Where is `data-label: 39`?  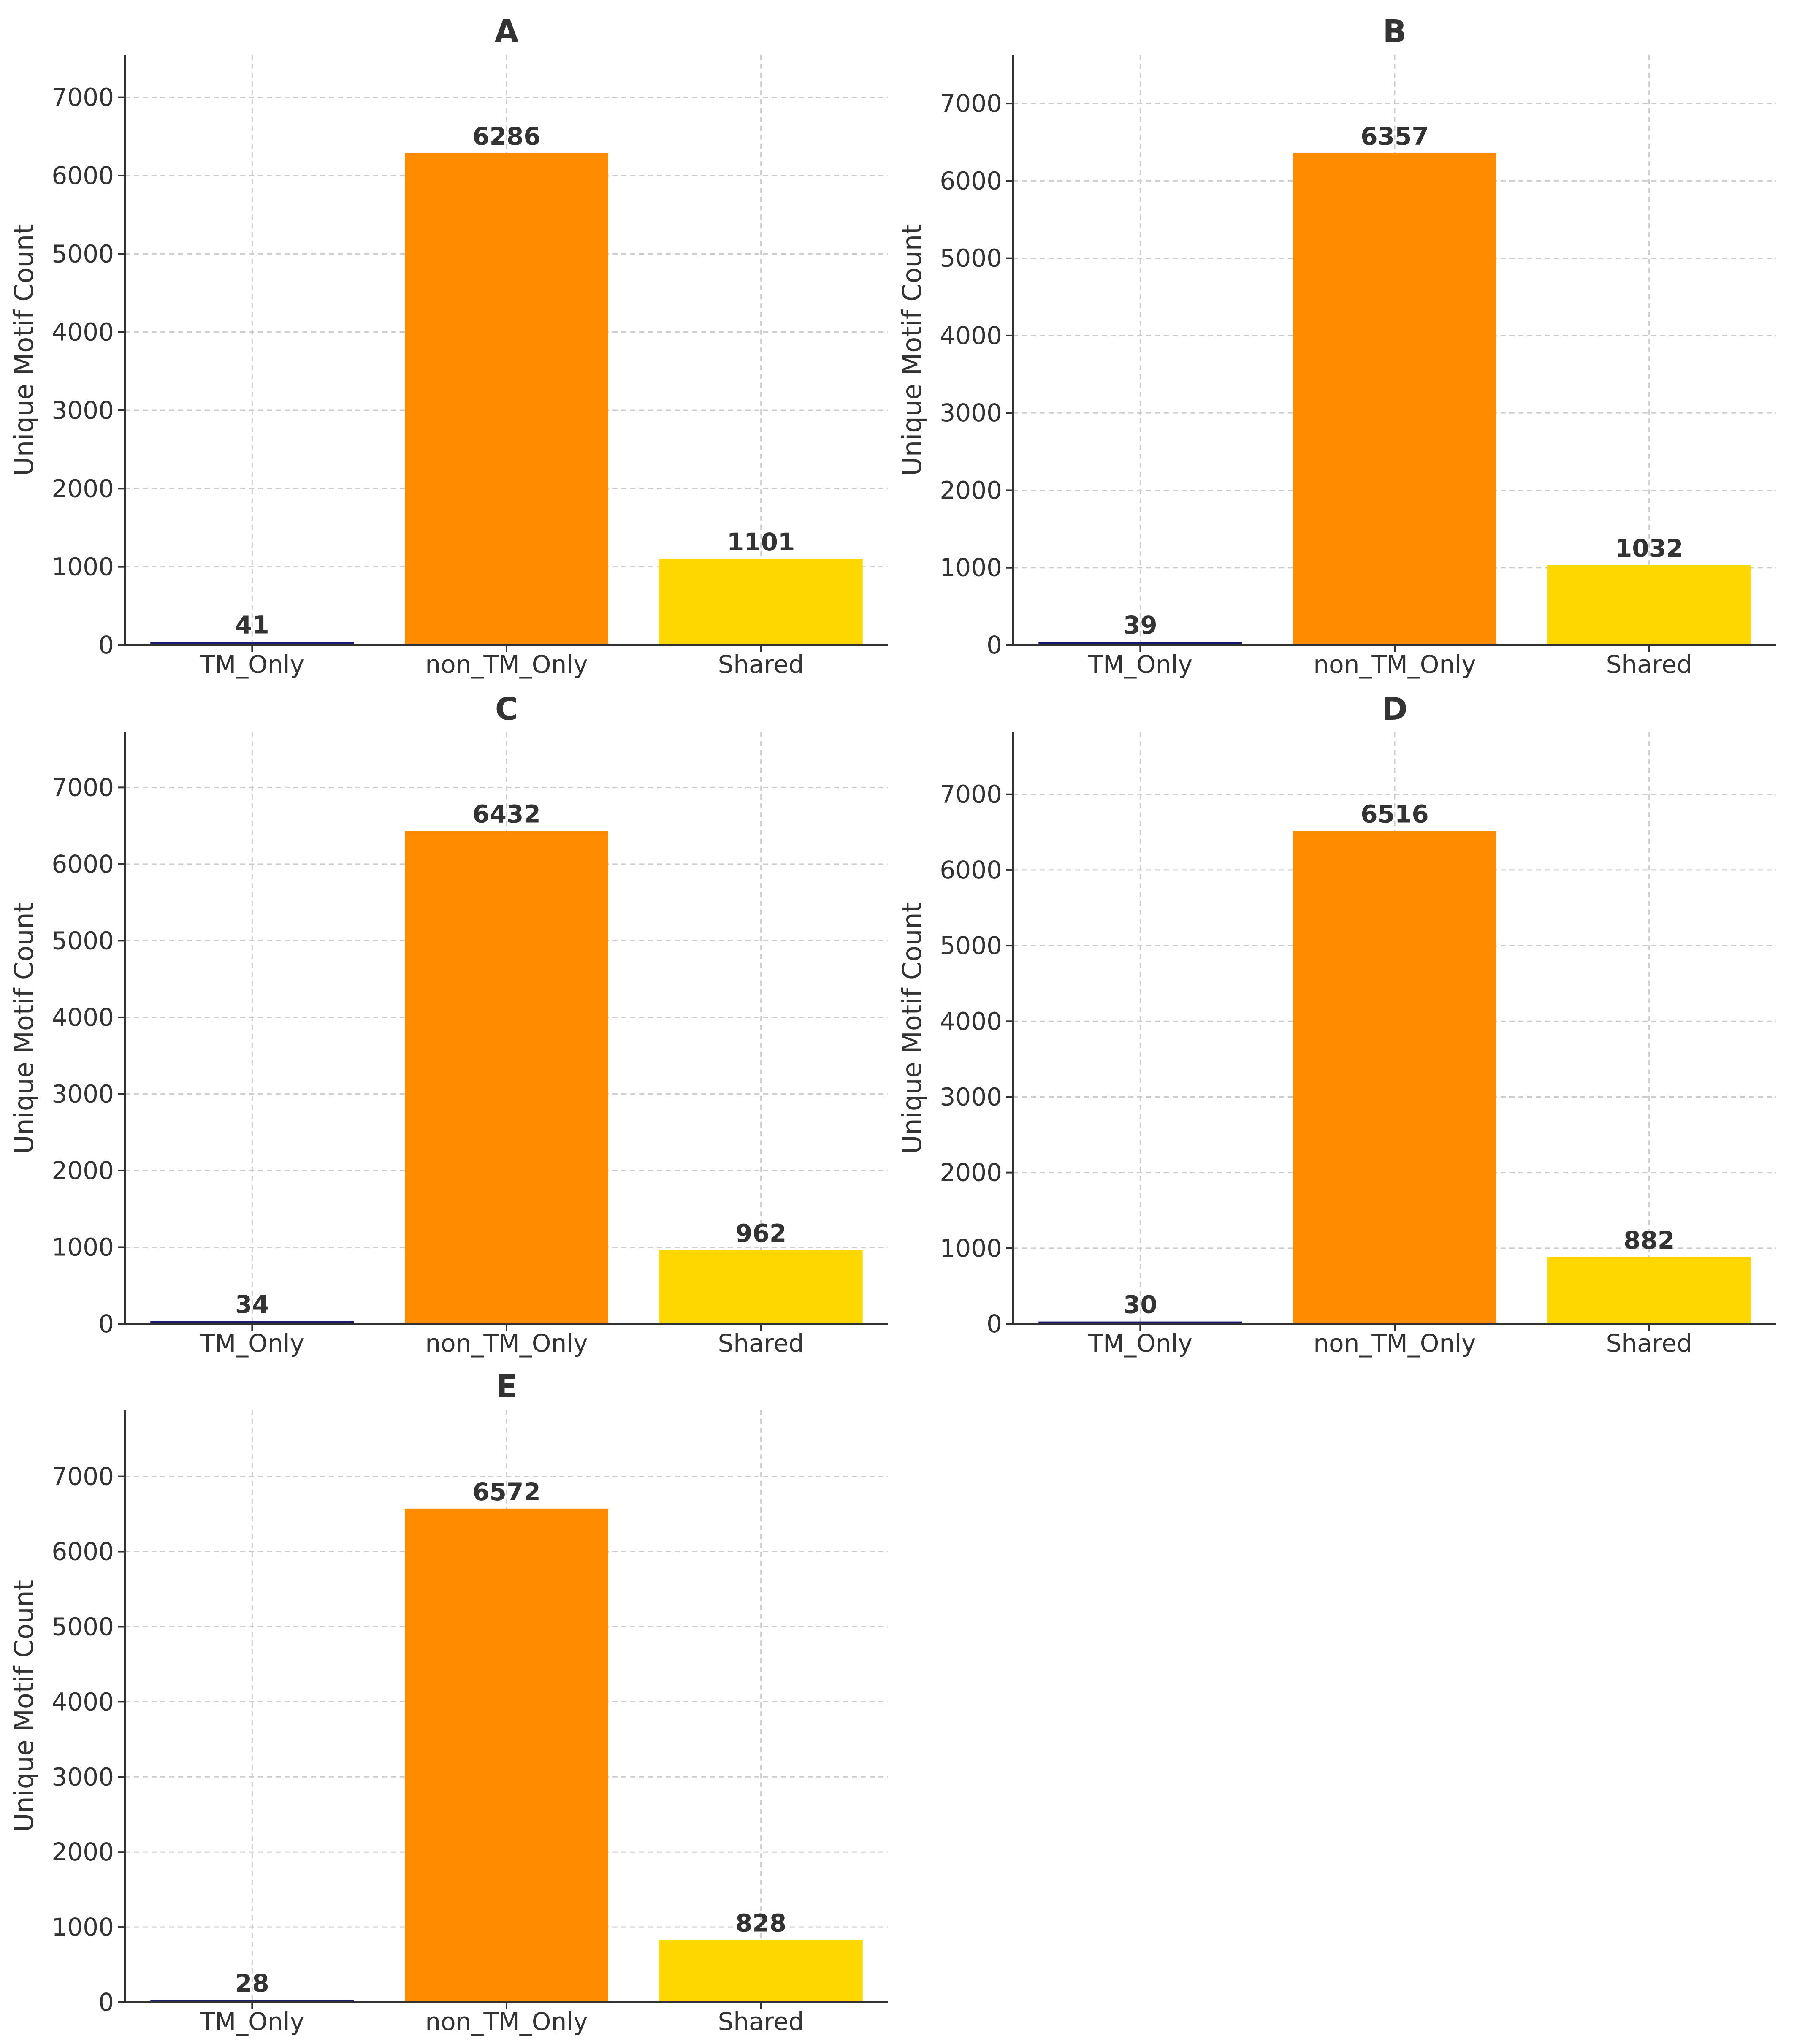
data-label: 39 is located at coordinates (1140, 626).